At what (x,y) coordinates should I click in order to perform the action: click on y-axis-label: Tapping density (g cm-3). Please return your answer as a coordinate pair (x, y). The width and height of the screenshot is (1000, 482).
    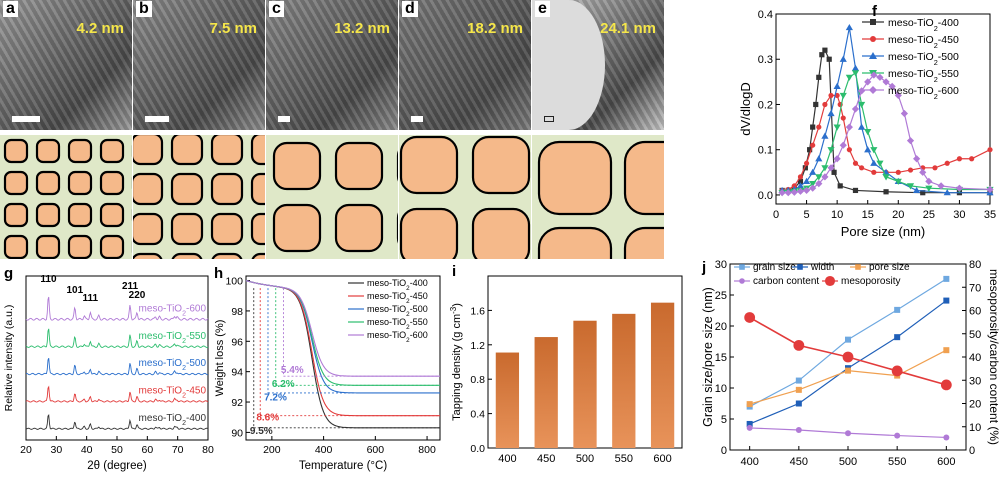
    Looking at the image, I should click on (456, 362).